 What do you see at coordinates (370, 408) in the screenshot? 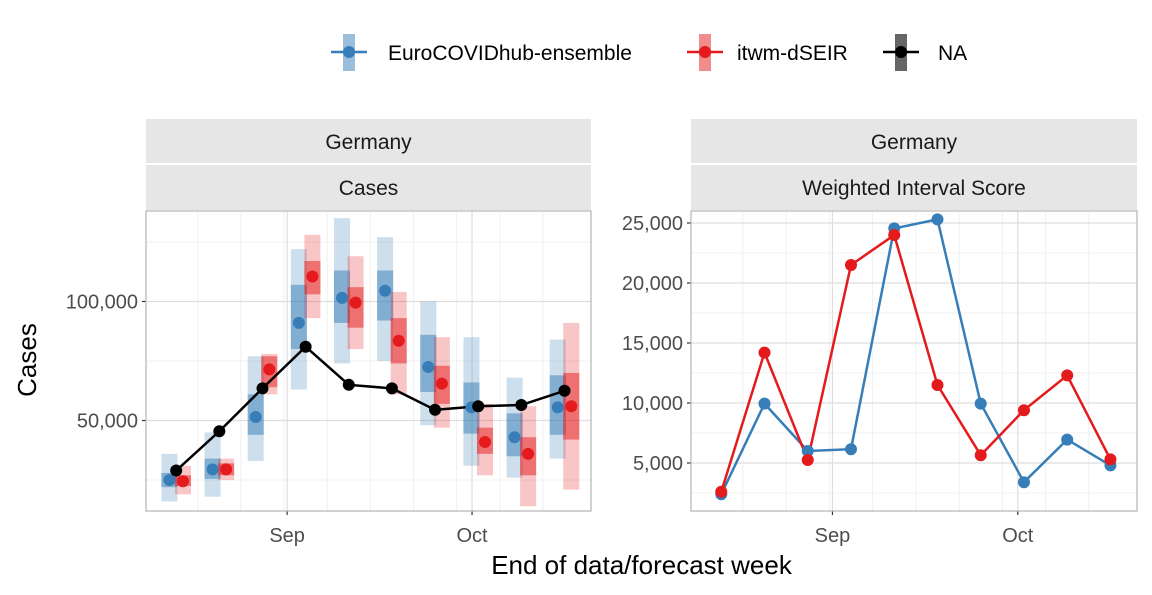
I see `observed-line` at bounding box center [370, 408].